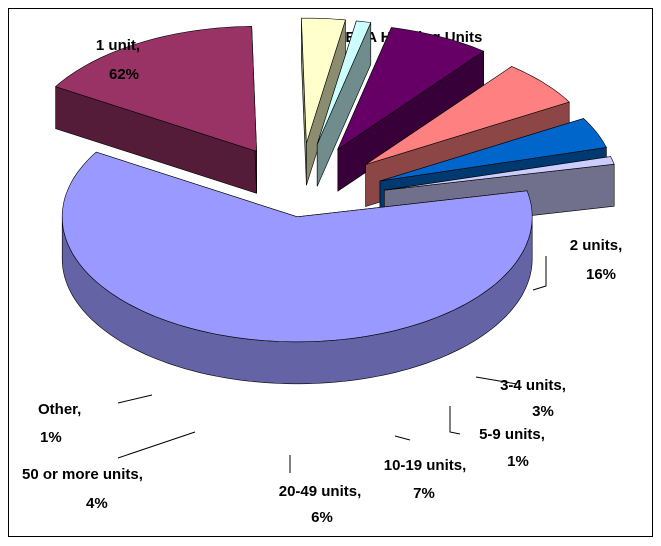  What do you see at coordinates (118, 45) in the screenshot?
I see `data-label-category: 1 unit,` at bounding box center [118, 45].